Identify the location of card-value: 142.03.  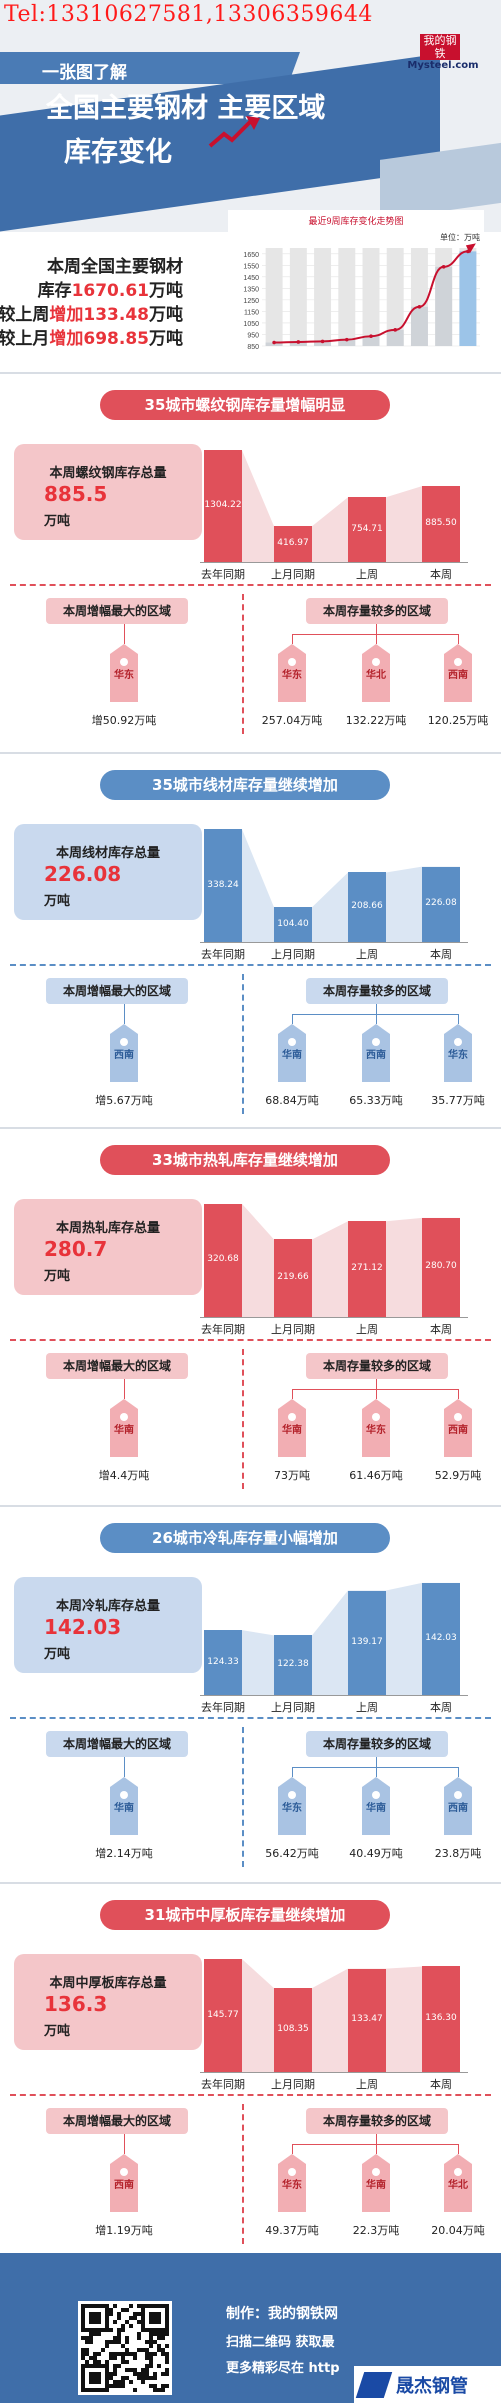
(83, 1627).